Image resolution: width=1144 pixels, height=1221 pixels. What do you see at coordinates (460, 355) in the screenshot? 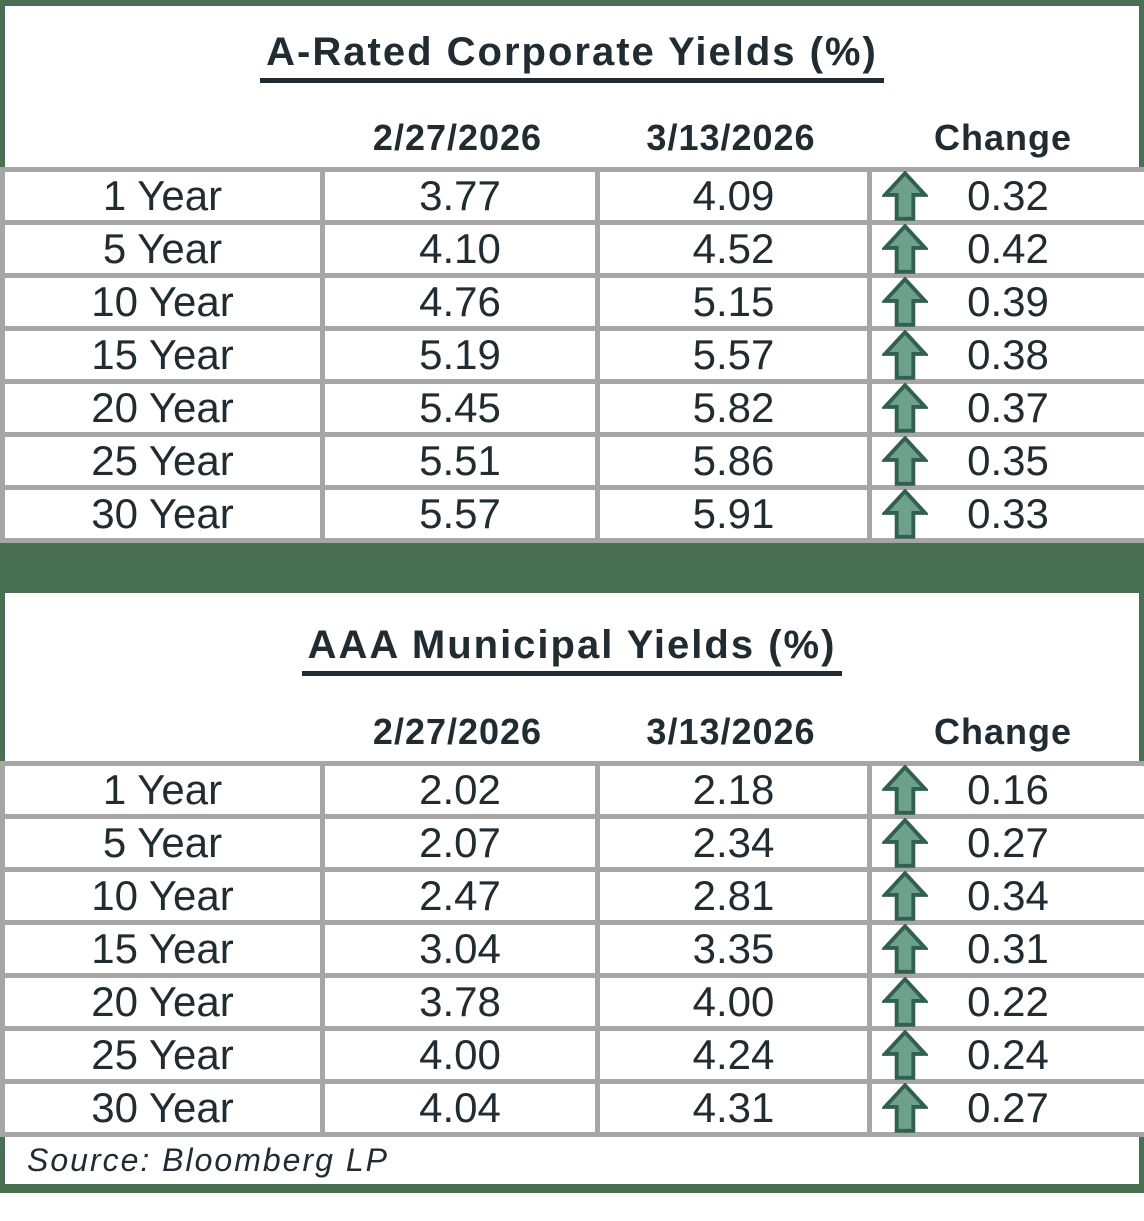
I see `yield-cell: 5.19` at bounding box center [460, 355].